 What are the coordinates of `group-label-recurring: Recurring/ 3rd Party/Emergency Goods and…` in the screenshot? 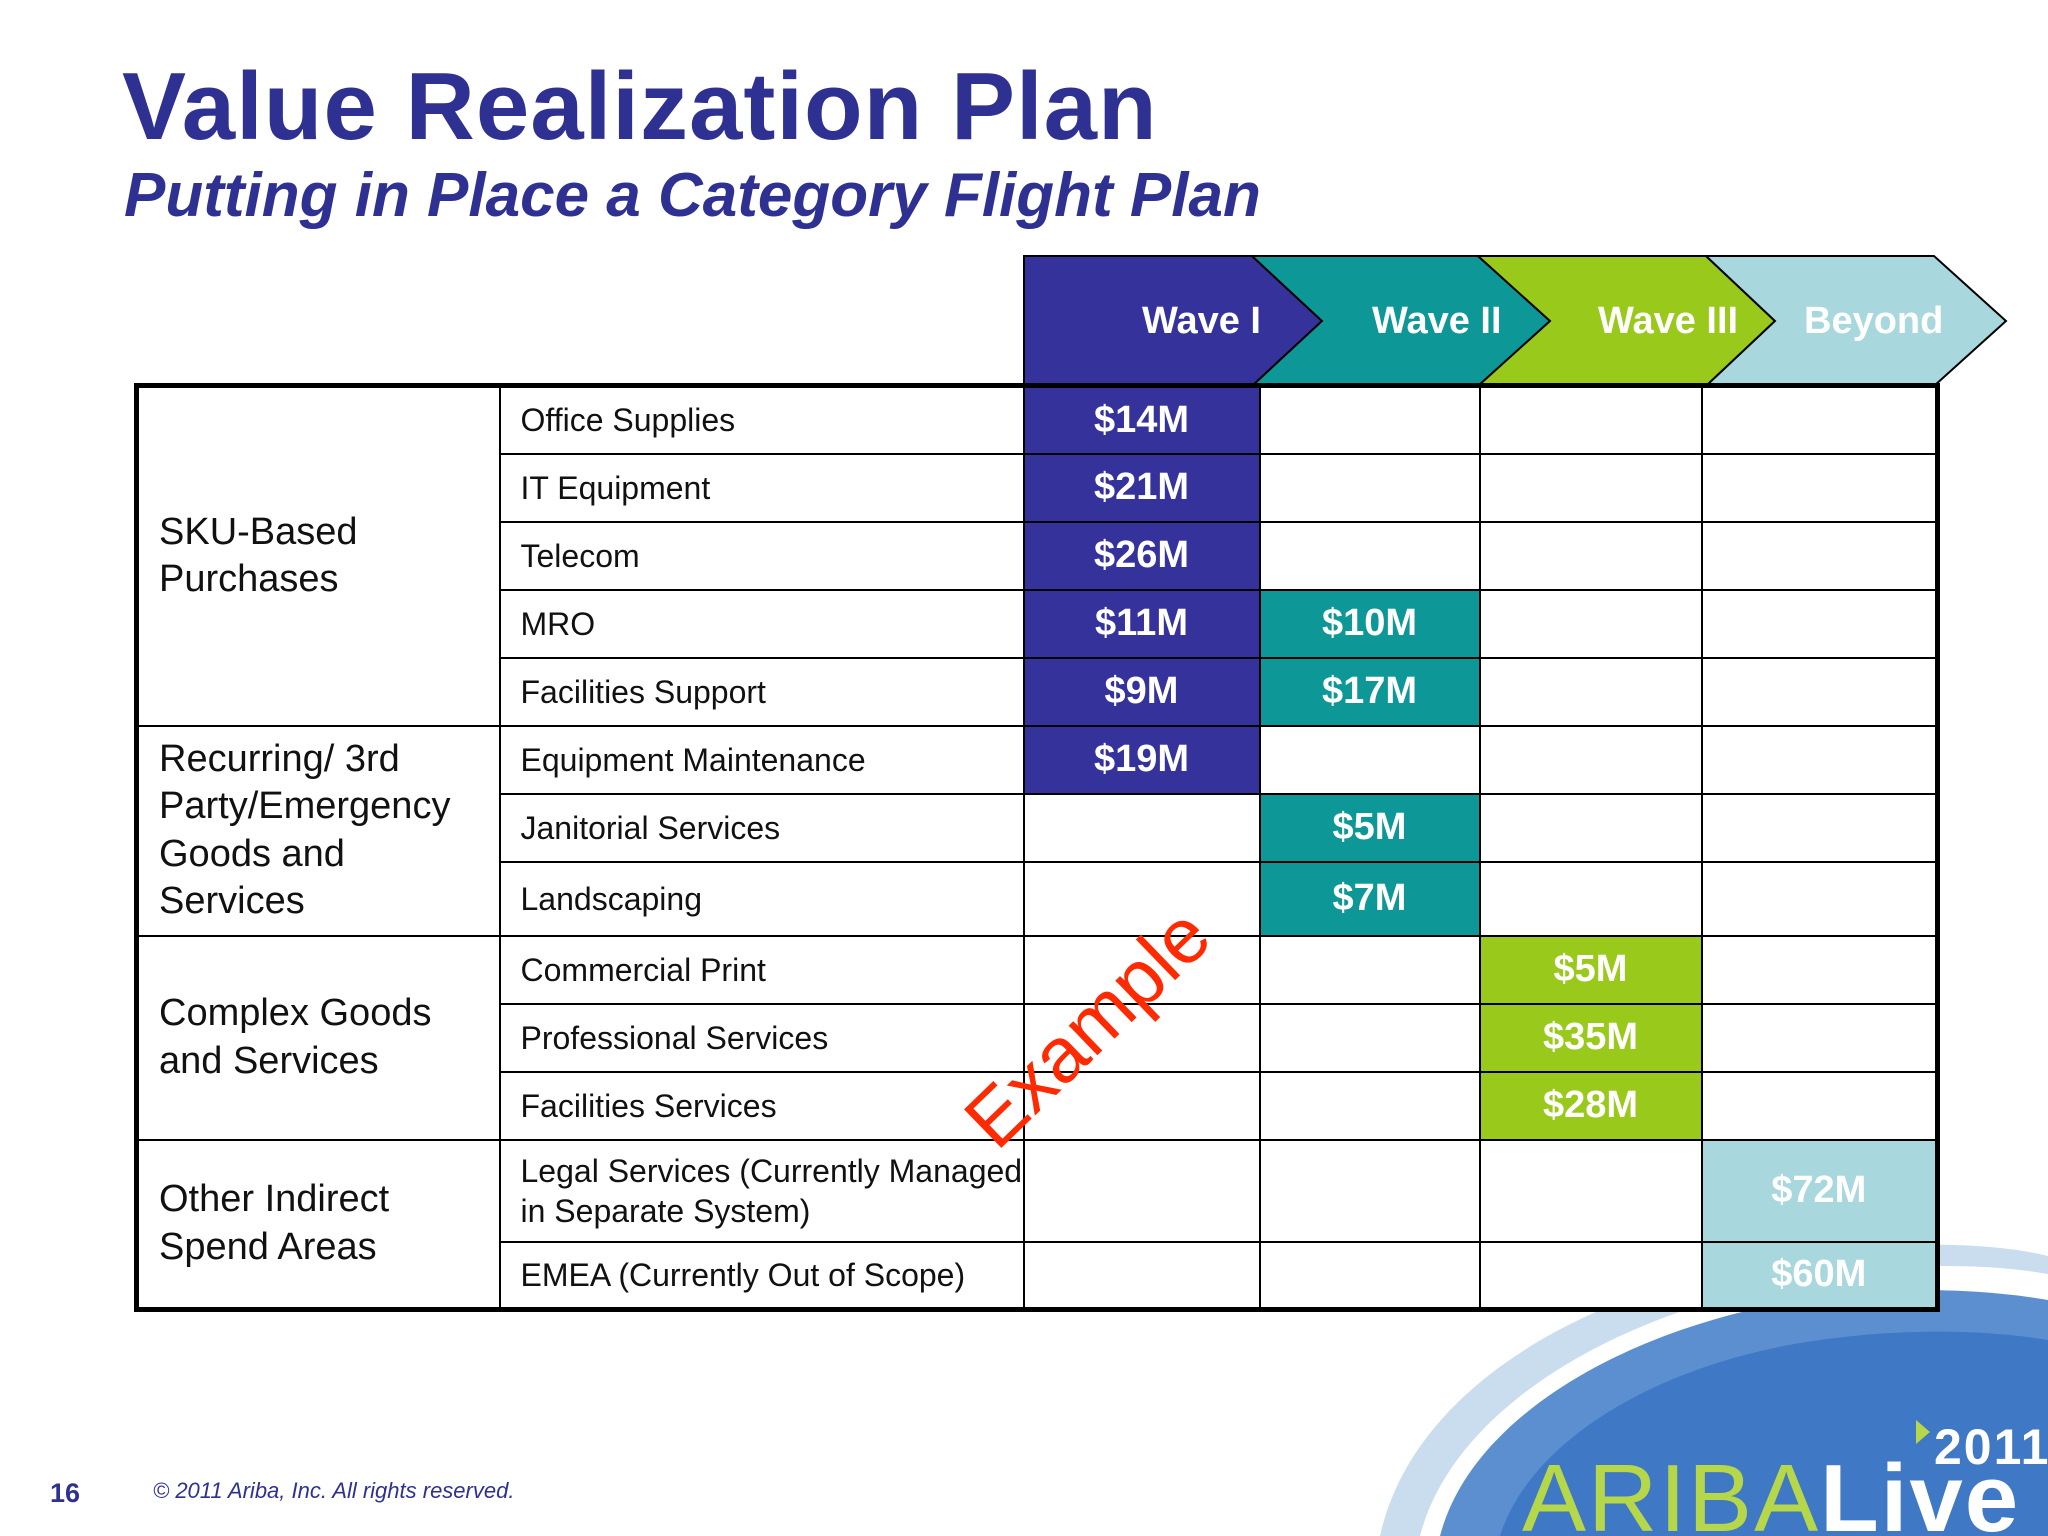 It's located at (318, 830).